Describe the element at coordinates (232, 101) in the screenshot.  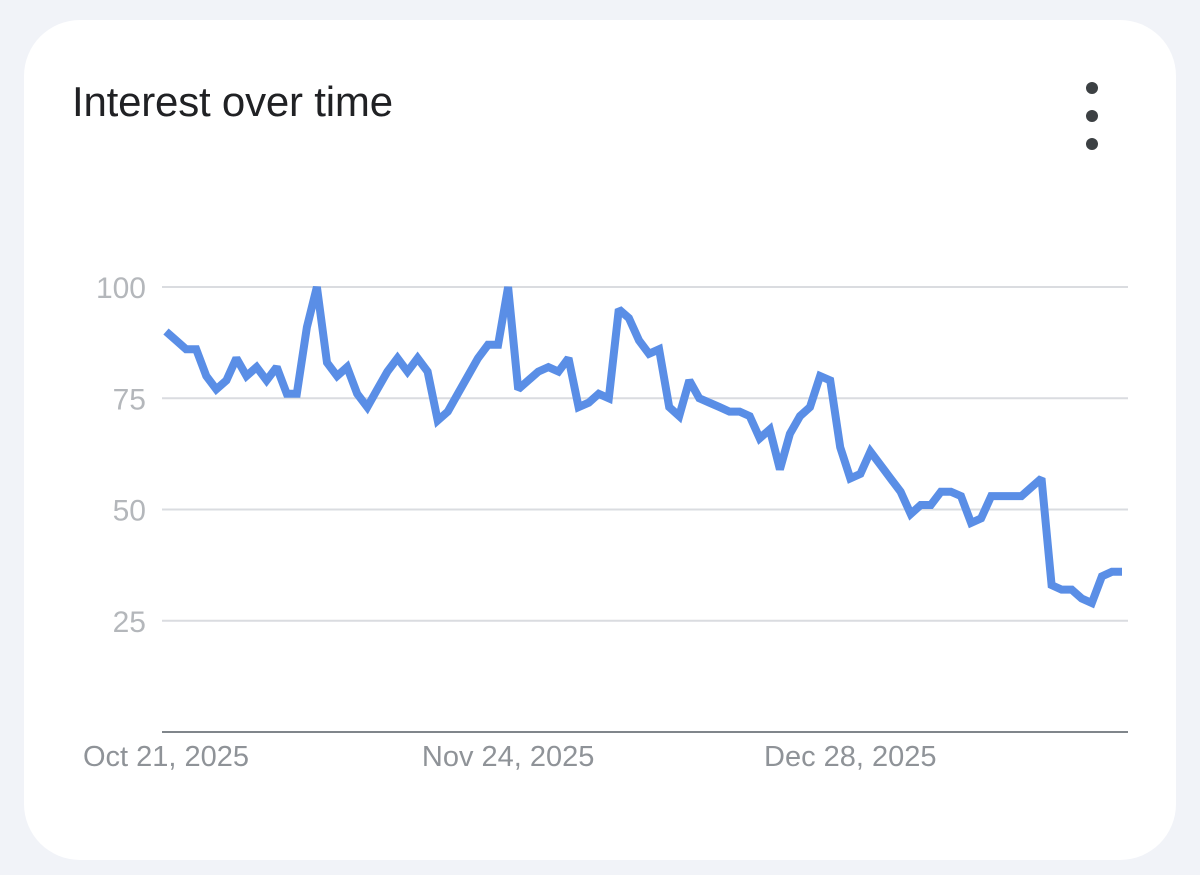
I see `card-title: Interest over time` at that location.